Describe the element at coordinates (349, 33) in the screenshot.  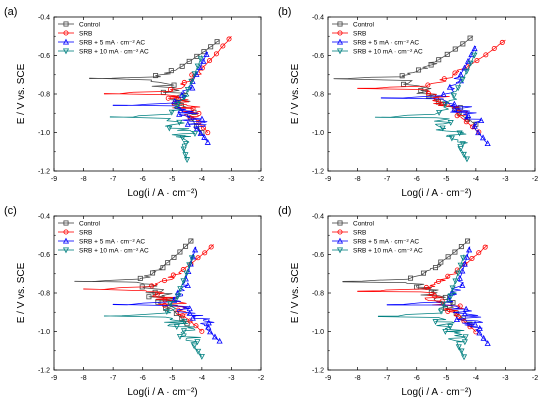
I see `legend-entry-2: SRB` at that location.